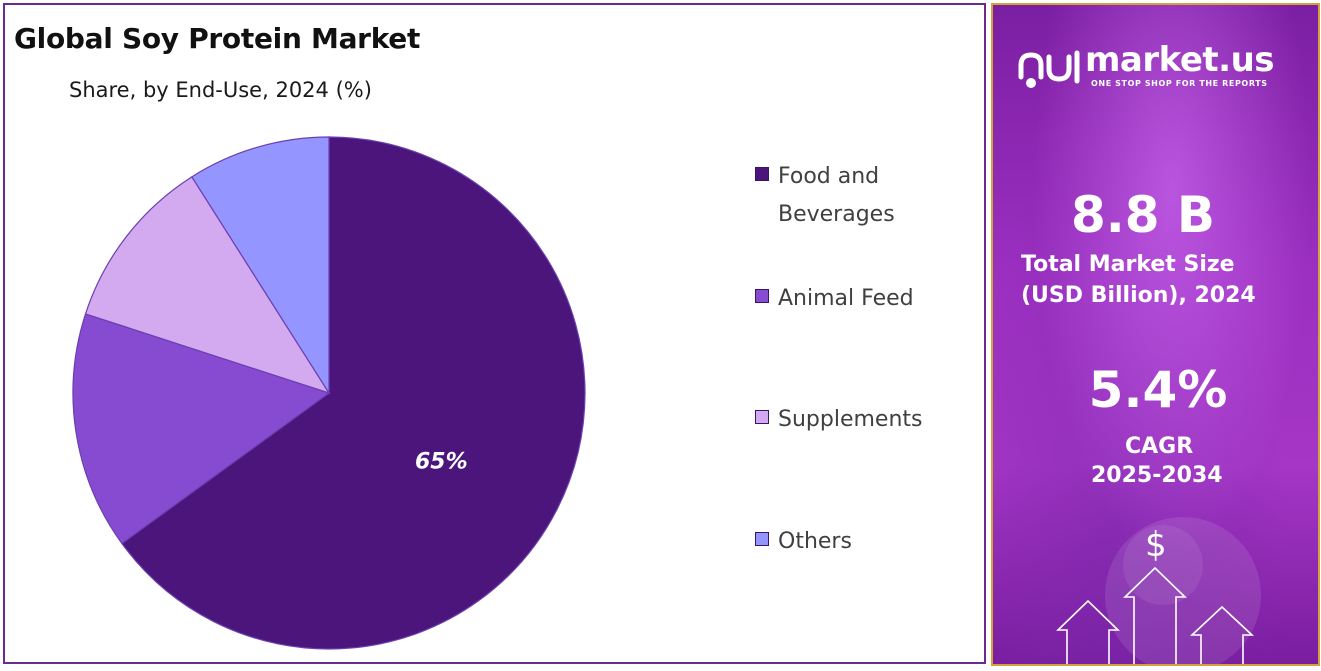 The height and width of the screenshot is (671, 1321). What do you see at coordinates (1128, 264) in the screenshot?
I see `market-size-label-1: Total Market Size` at bounding box center [1128, 264].